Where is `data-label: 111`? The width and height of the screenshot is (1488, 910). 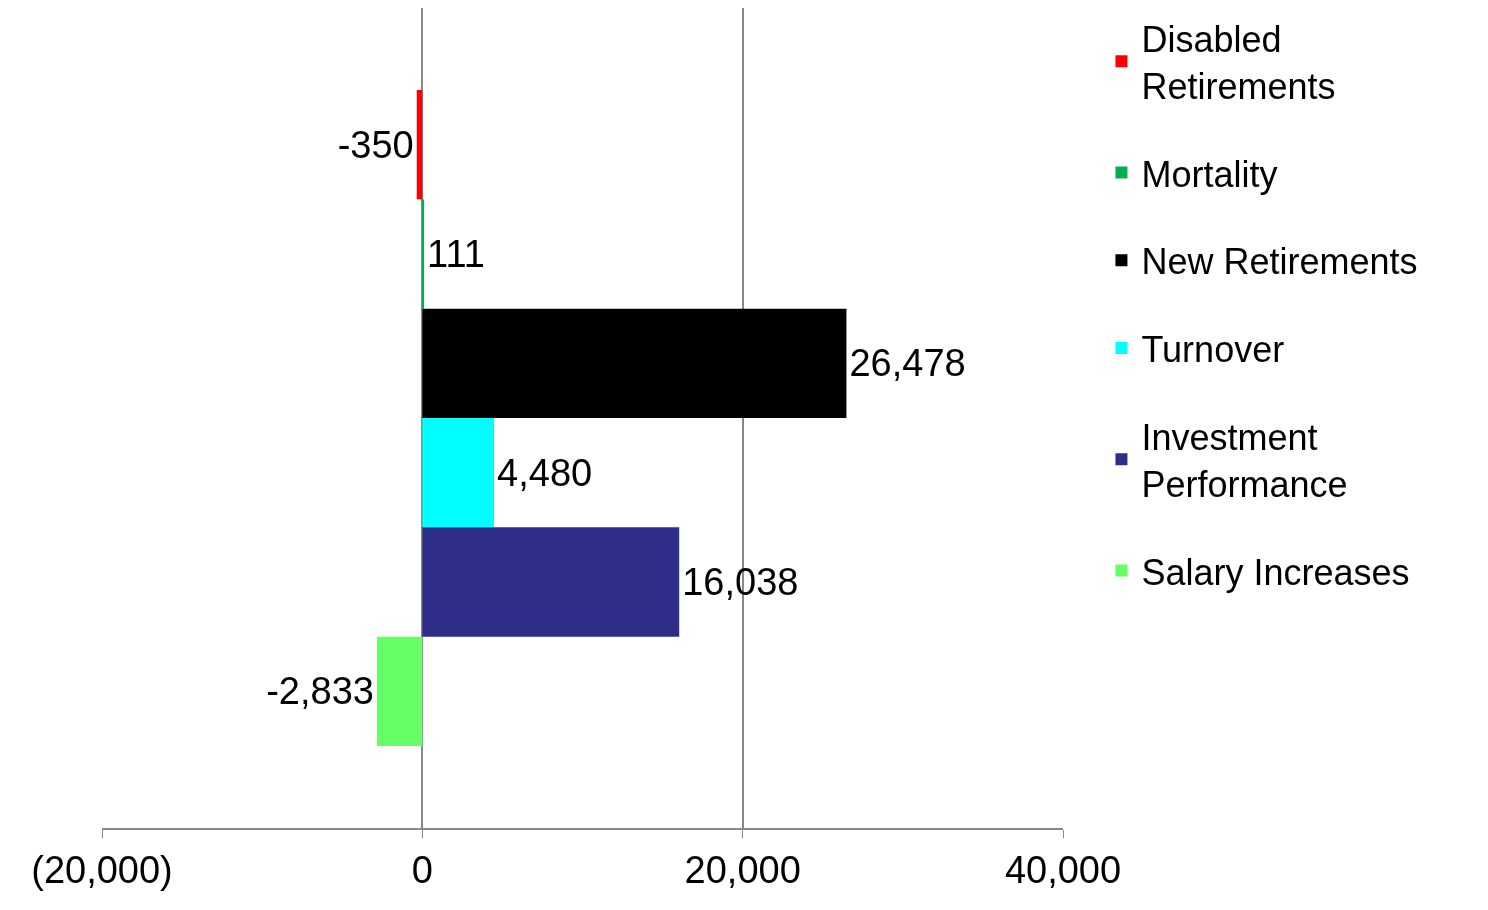 data-label: 111 is located at coordinates (456, 254).